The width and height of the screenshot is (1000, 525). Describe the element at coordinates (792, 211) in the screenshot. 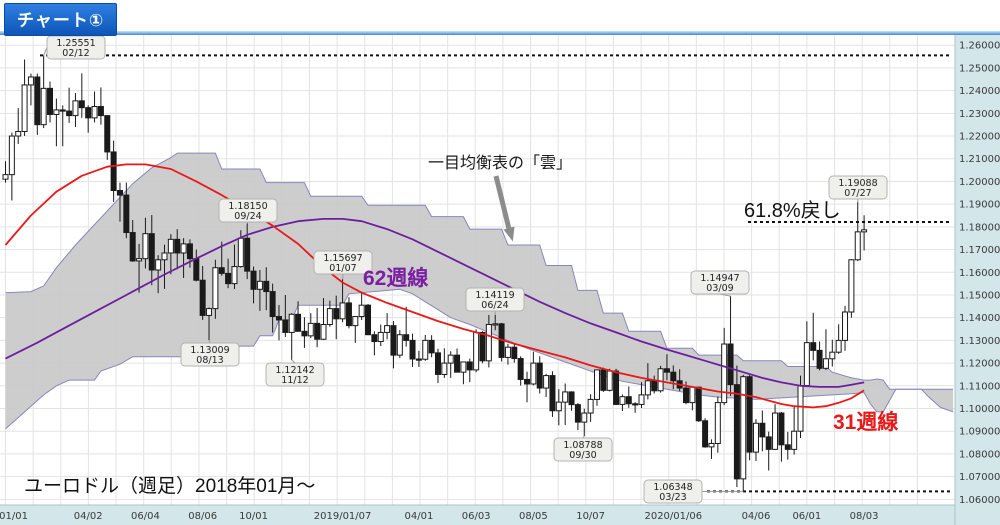

I see `retracement-label: 61.8%戻し` at that location.